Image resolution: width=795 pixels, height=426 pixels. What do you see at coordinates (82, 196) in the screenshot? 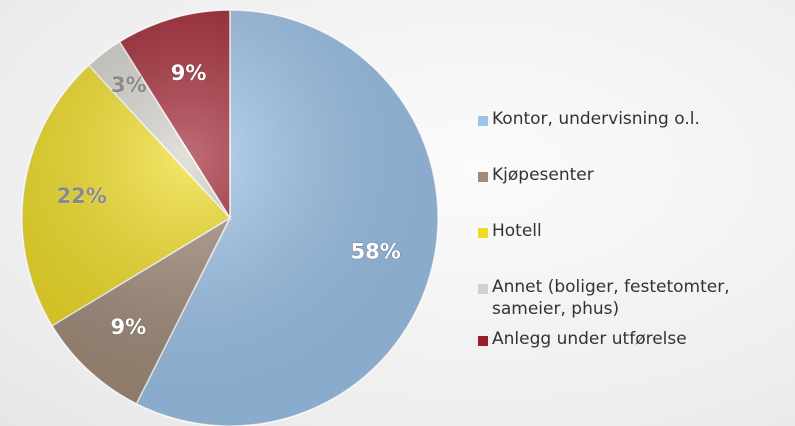
I see `value-label: 22%` at bounding box center [82, 196].